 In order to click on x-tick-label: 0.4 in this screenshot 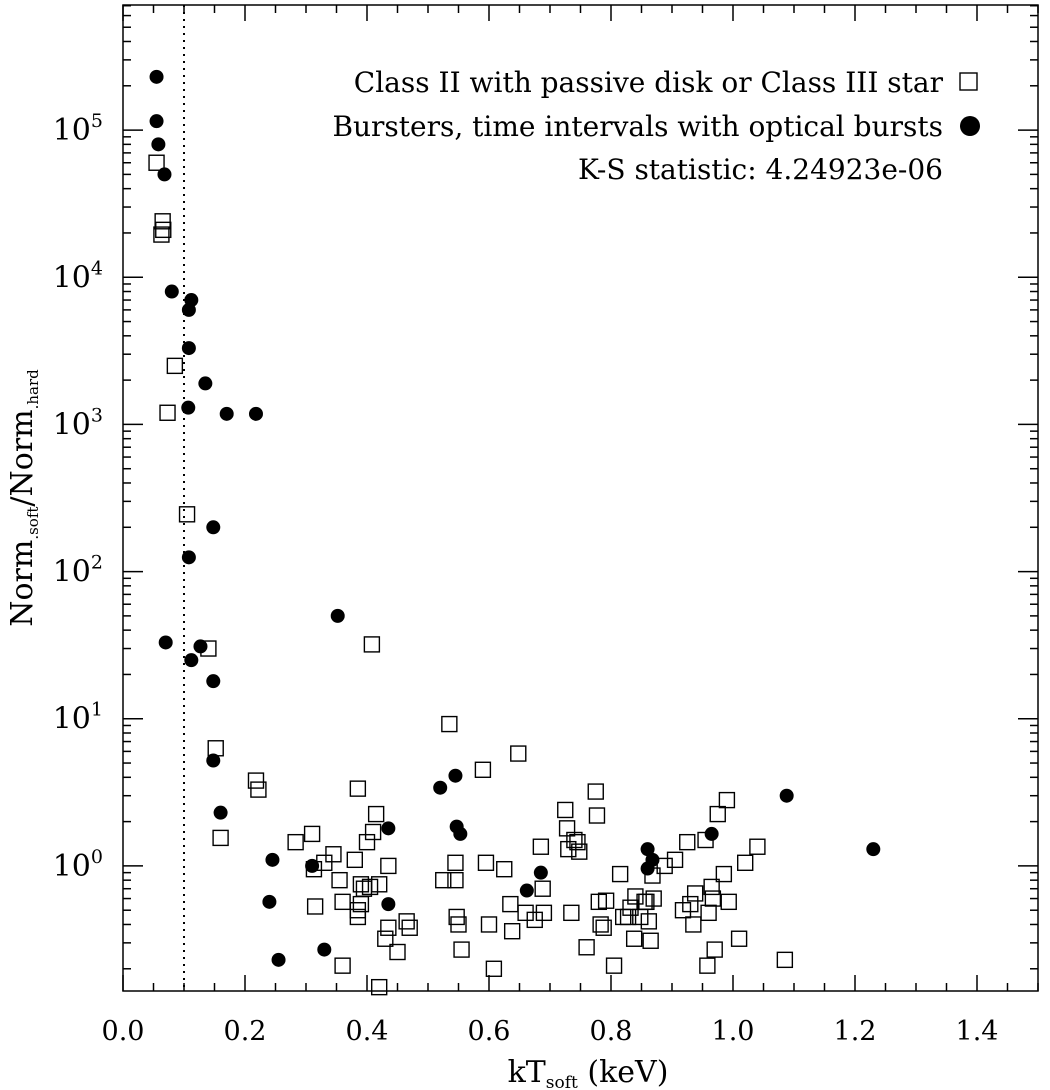, I will do `click(367, 1031)`.